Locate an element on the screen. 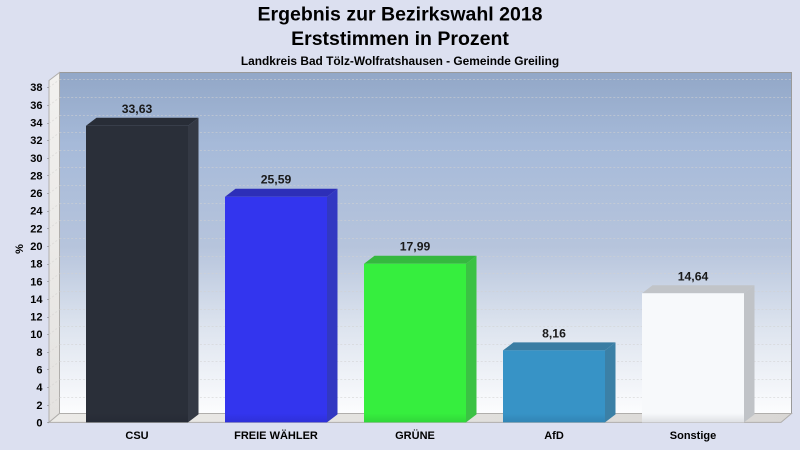 Image resolution: width=800 pixels, height=450 pixels. svg-text: 28 is located at coordinates (36, 176).